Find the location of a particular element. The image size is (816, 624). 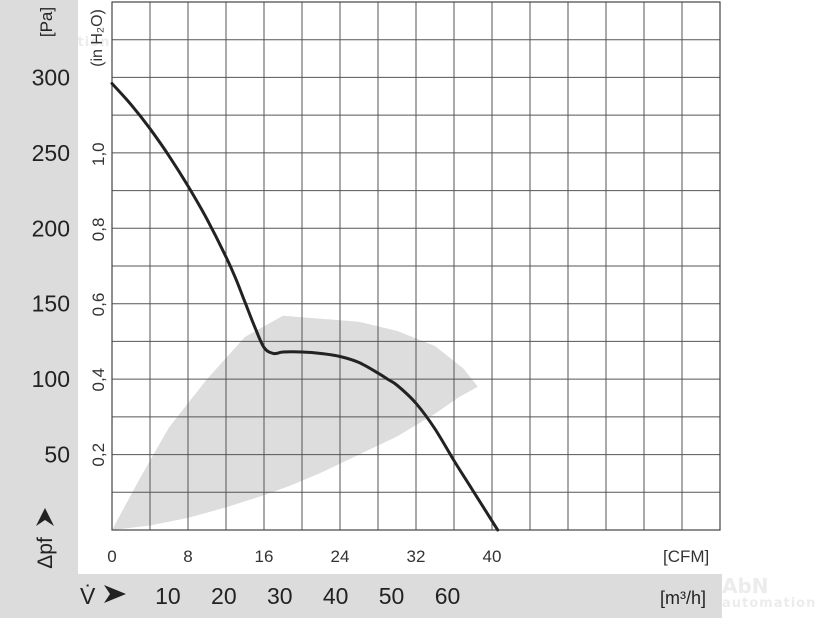

x2-tick-label: 60 is located at coordinates (448, 596).